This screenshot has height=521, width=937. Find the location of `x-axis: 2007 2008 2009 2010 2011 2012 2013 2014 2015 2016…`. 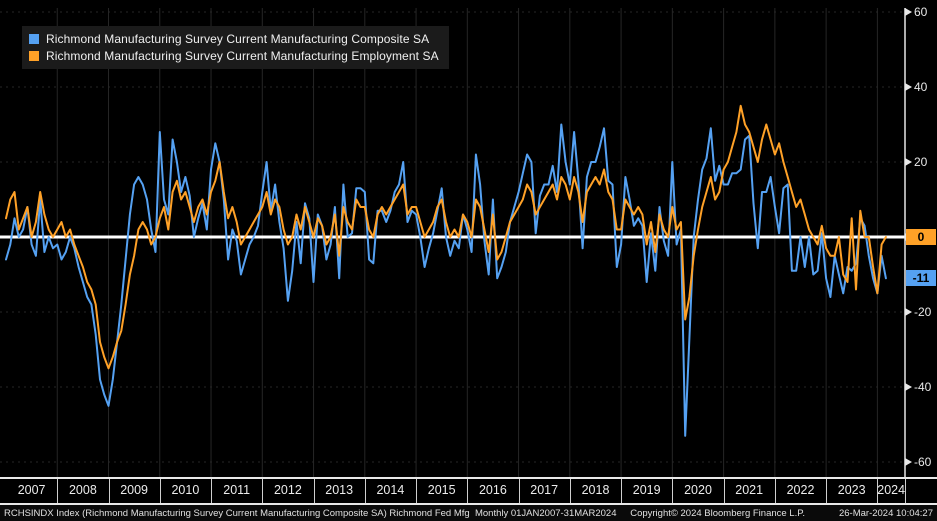

x-axis: 2007 2008 2009 2010 2011 2012 2013 2014 2015 2016… is located at coordinates (468, 491).